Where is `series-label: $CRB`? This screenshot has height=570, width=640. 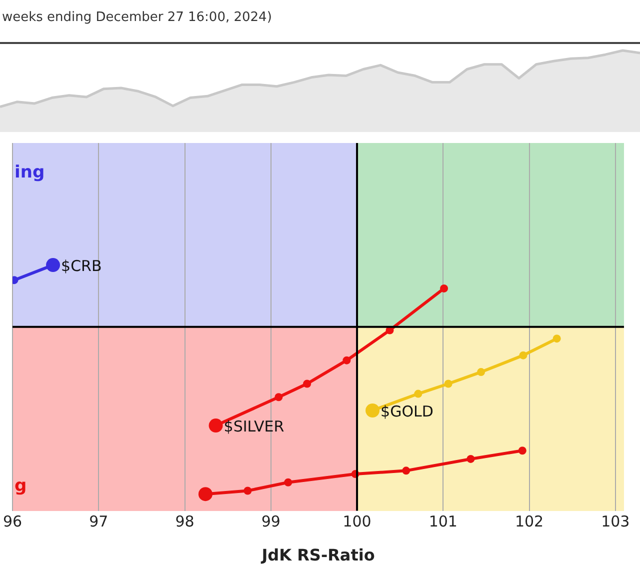
series-label: $CRB is located at coordinates (81, 265).